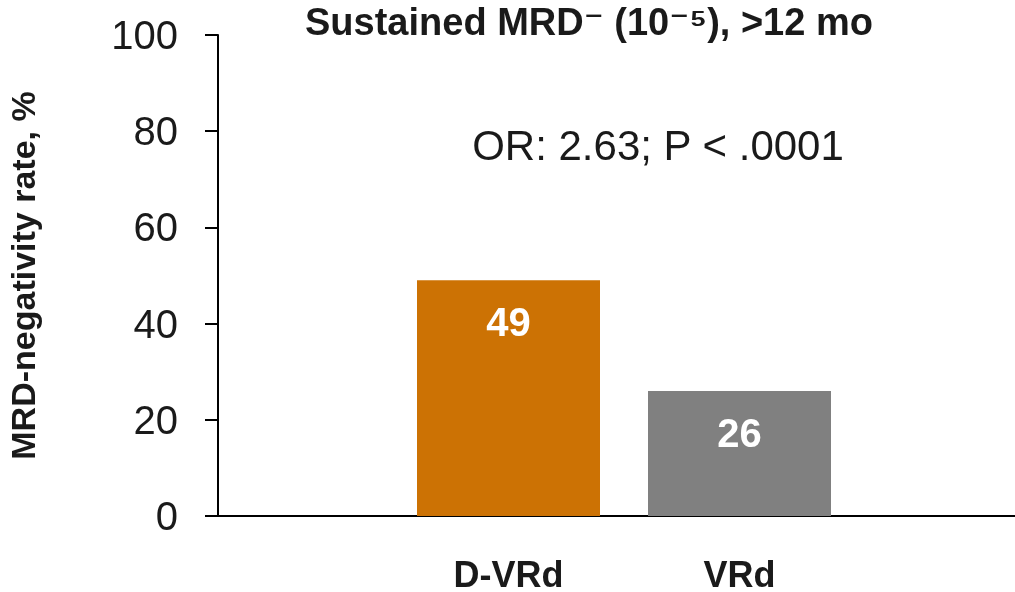 This screenshot has width=1015, height=592. I want to click on y-tick-label: 80, so click(155, 131).